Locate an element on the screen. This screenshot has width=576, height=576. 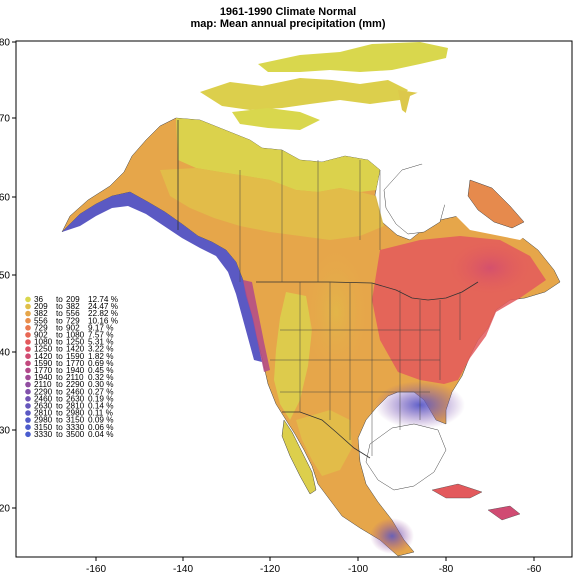
legend-percent: 1.82 % is located at coordinates (101, 356).